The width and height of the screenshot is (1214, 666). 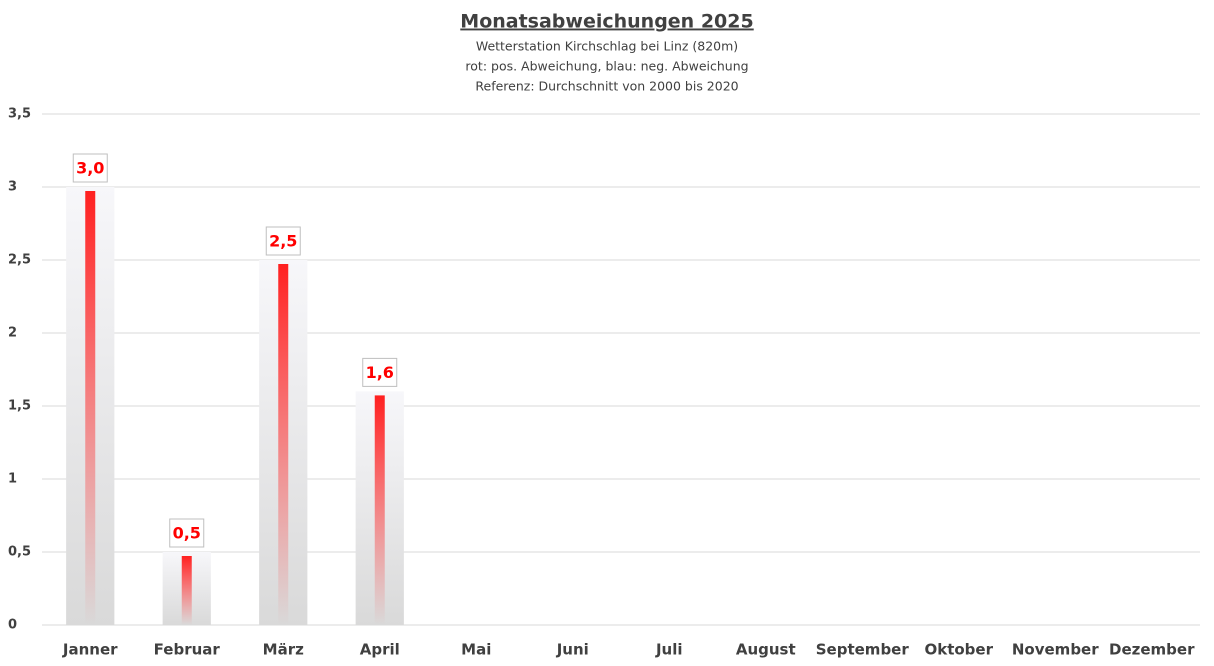 What do you see at coordinates (669, 650) in the screenshot?
I see `x-tick-label: Juli` at bounding box center [669, 650].